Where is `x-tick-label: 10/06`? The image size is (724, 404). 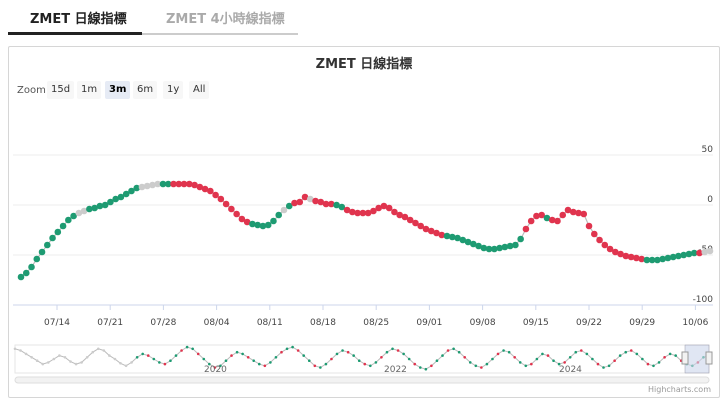
x-tick-label: 10/06 is located at coordinates (695, 323).